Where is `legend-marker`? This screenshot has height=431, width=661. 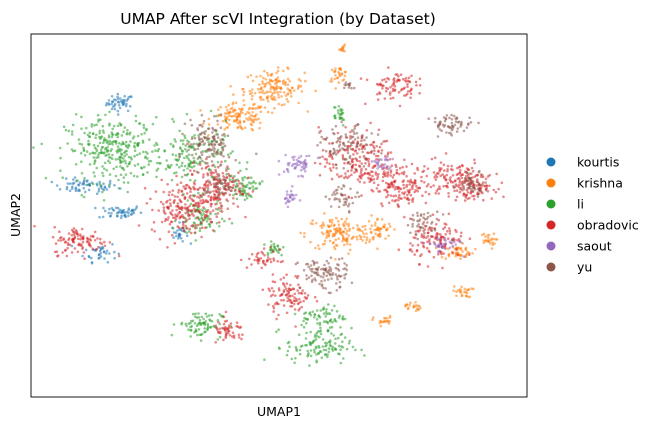
legend-marker is located at coordinates (551, 183).